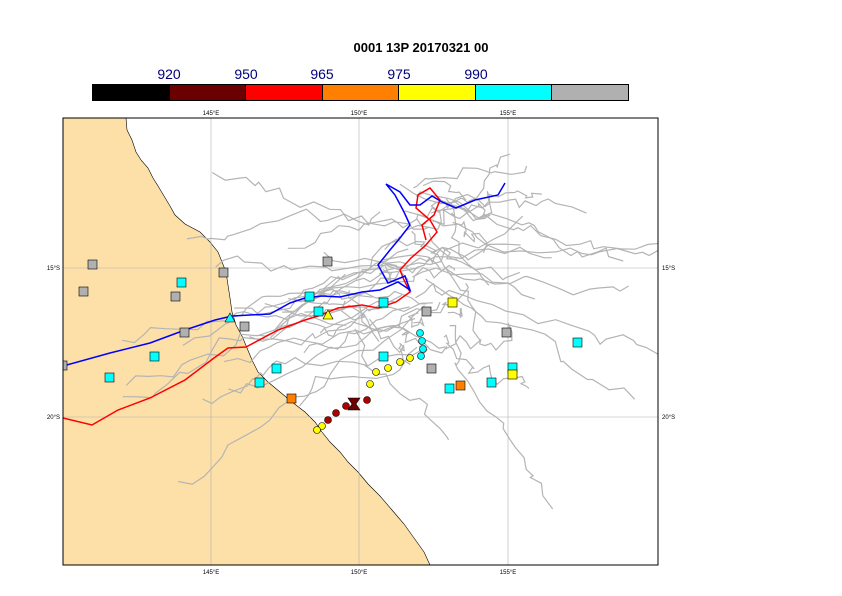 This screenshot has height=596, width=842. I want to click on current-position-marker, so click(354, 404).